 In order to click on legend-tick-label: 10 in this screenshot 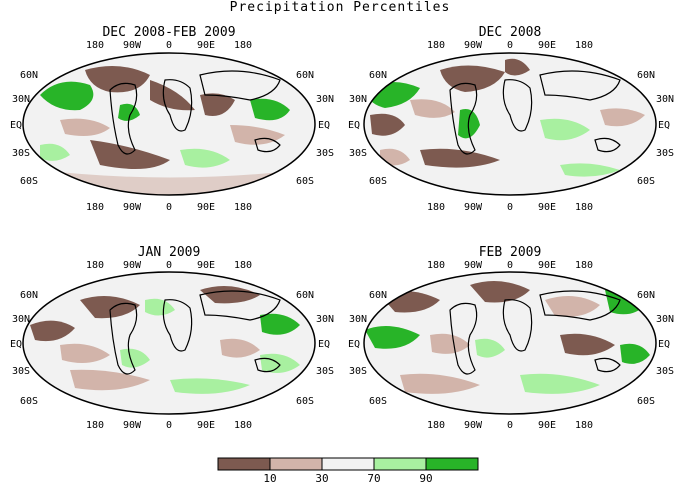, I will do `click(269, 478)`.